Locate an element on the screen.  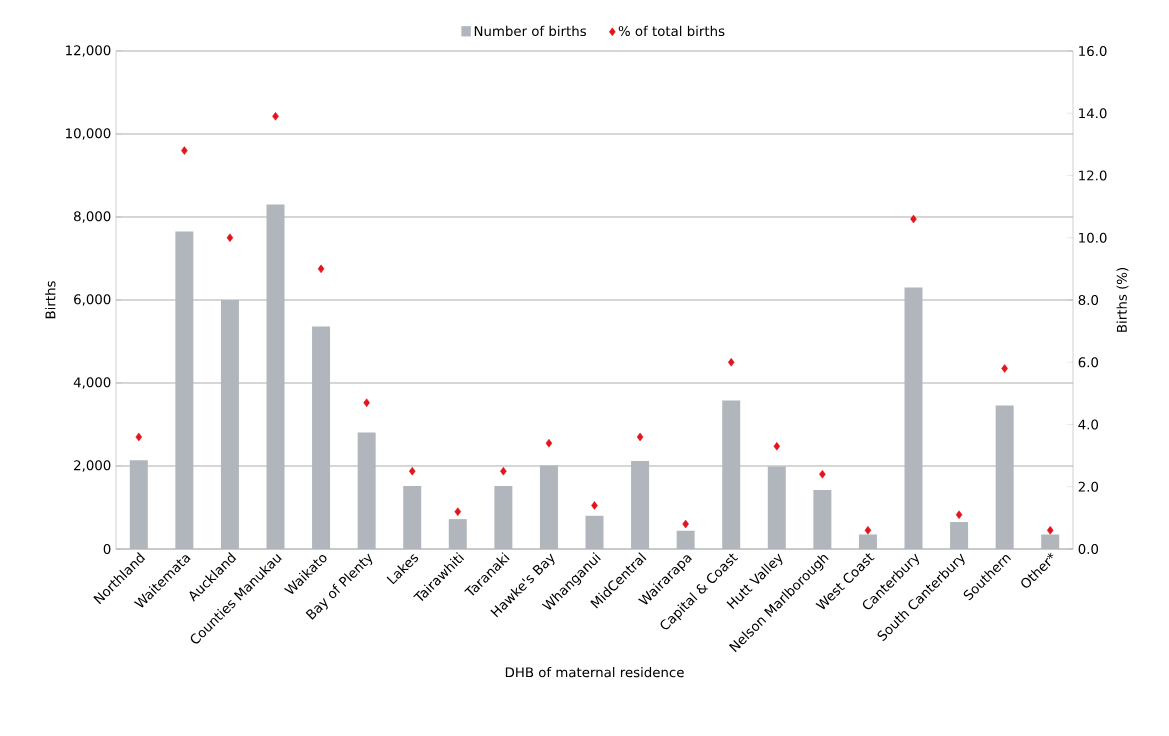
y-tick-label: 0 is located at coordinates (107, 549).